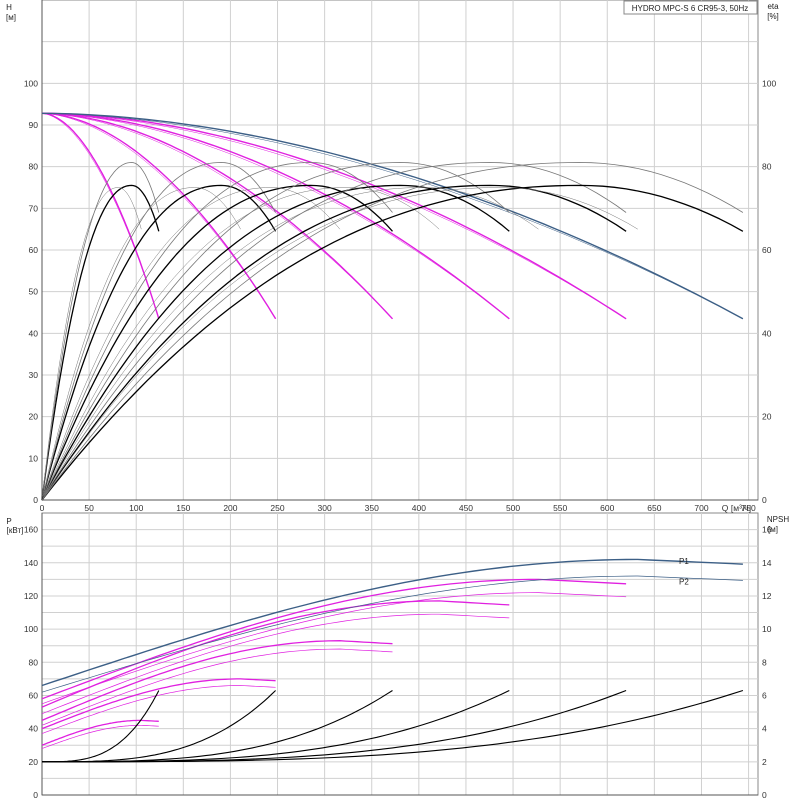  What do you see at coordinates (560, 508) in the screenshot?
I see `x-tick-label: 550` at bounding box center [560, 508].